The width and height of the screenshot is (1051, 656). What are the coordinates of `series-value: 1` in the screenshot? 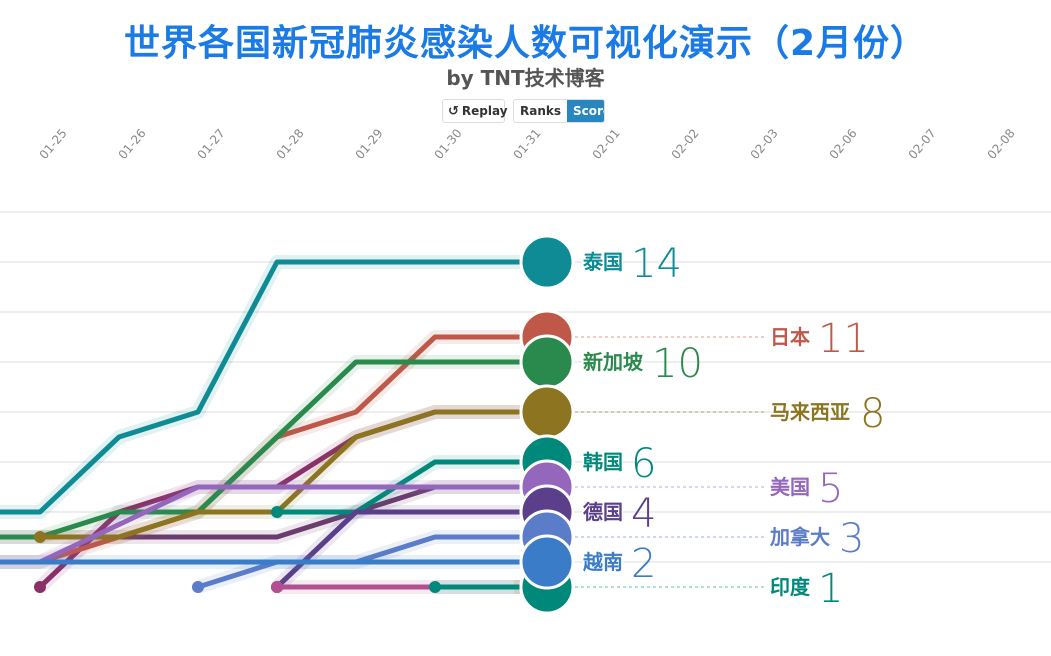 It's located at (830, 589).